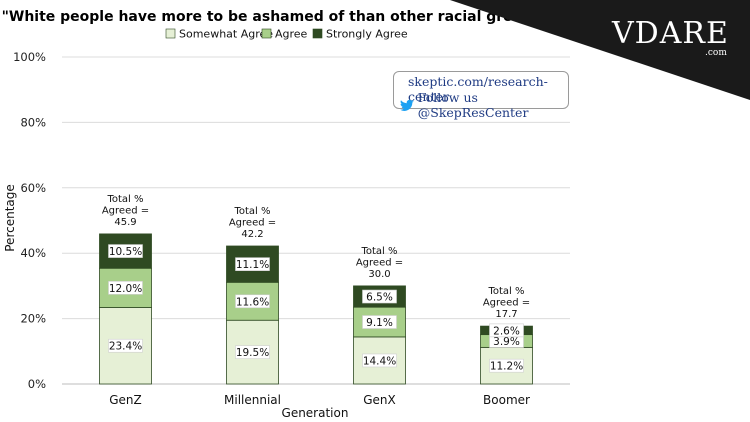 This screenshot has height=422, width=750. Describe the element at coordinates (10, 218) in the screenshot. I see `y-axis-label: Percentage` at that location.